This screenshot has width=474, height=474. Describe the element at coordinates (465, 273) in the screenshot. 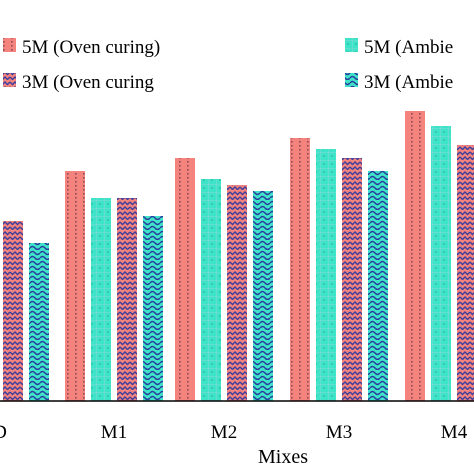

I see `bar-3m-oven-m4` at that location.